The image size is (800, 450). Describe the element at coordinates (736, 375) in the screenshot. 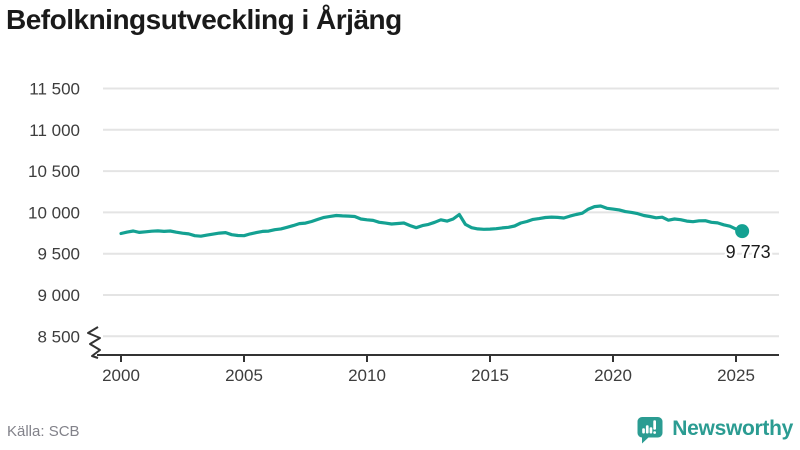

I see `x-tick-label: 2025` at that location.